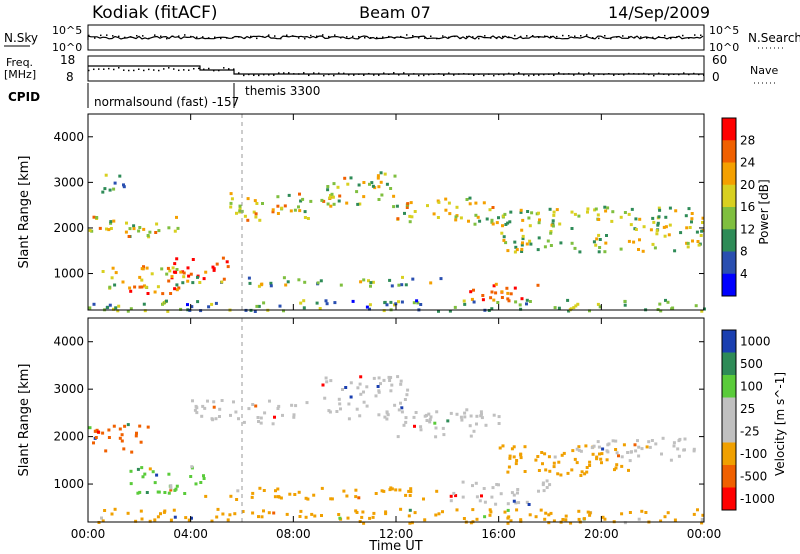 The image size is (800, 554). What do you see at coordinates (747, 229) in the screenshot?
I see `power-colorbar-tick: 12` at bounding box center [747, 229].